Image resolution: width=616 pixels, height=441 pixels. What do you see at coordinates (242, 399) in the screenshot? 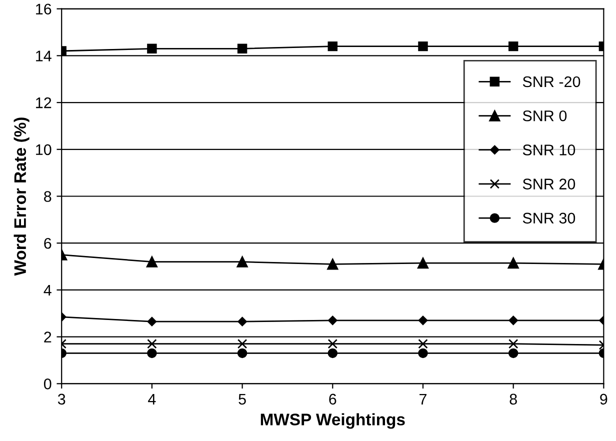
I see `x-tick-label: 5` at bounding box center [242, 399].